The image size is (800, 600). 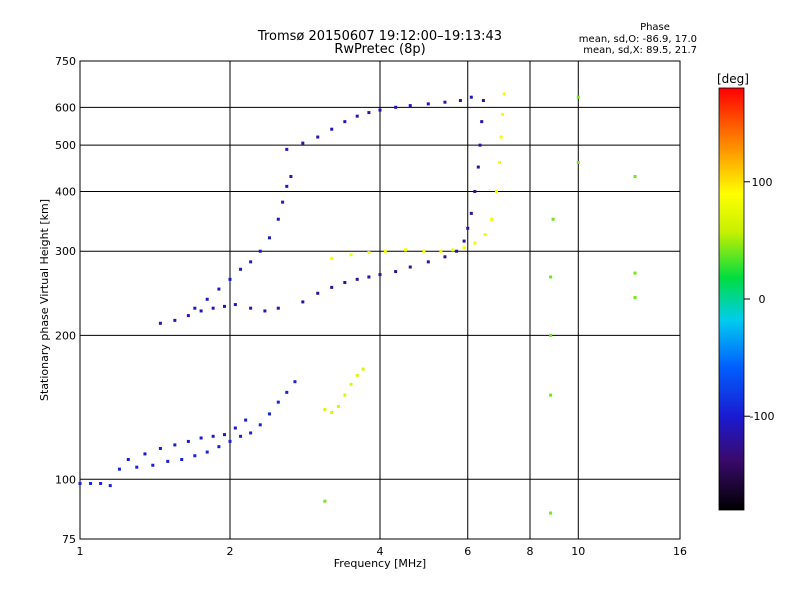 What do you see at coordinates (638, 39) in the screenshot?
I see `stats-line-o: mean, sd,O: -86.9, 17.0` at bounding box center [638, 39].